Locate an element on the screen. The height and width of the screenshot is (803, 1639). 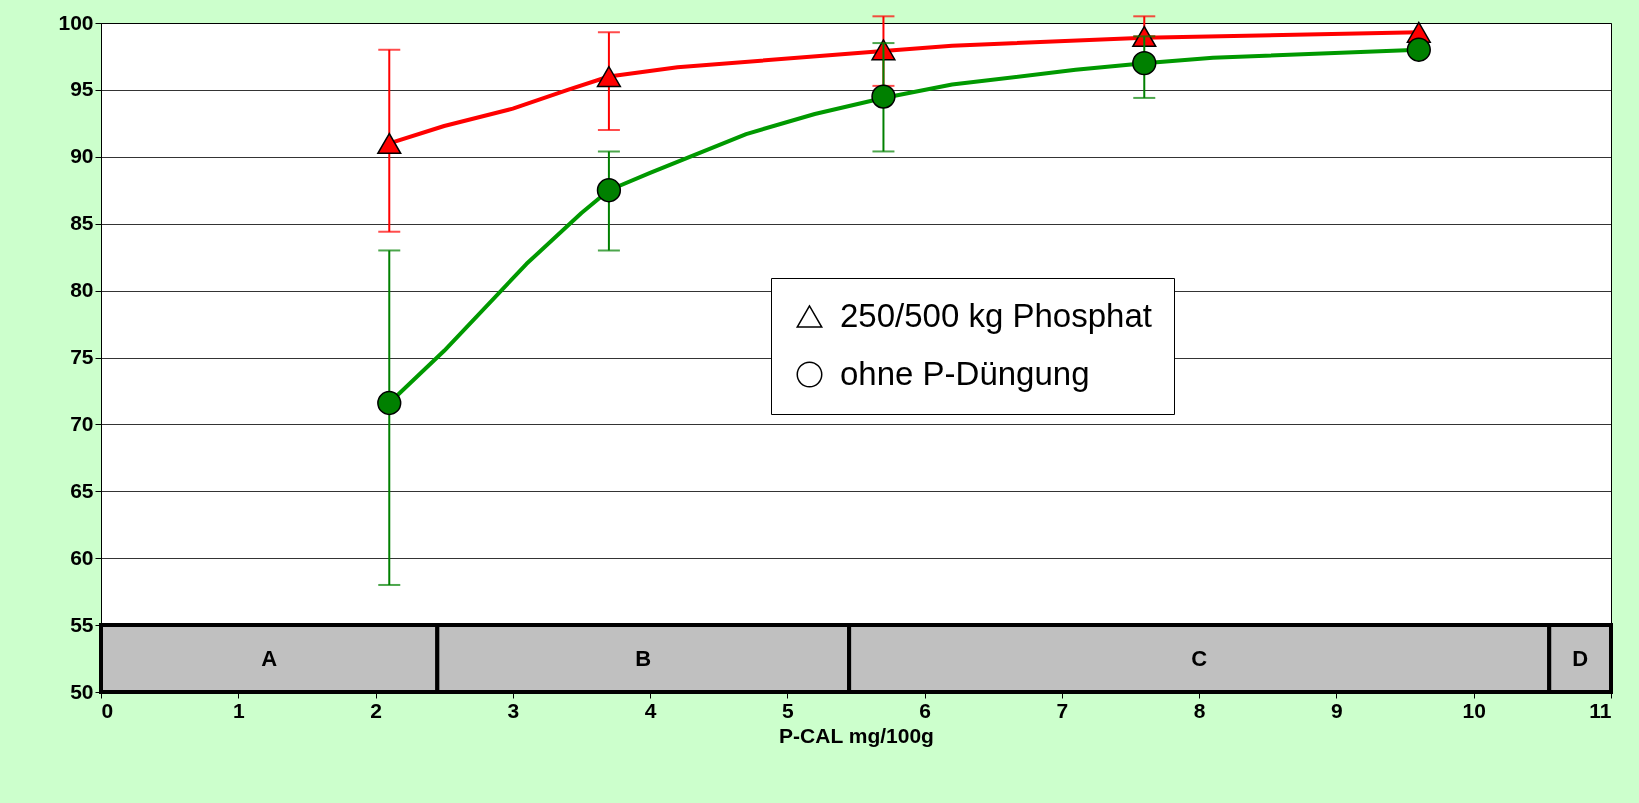
y-tick-label: 65 is located at coordinates (82, 490).